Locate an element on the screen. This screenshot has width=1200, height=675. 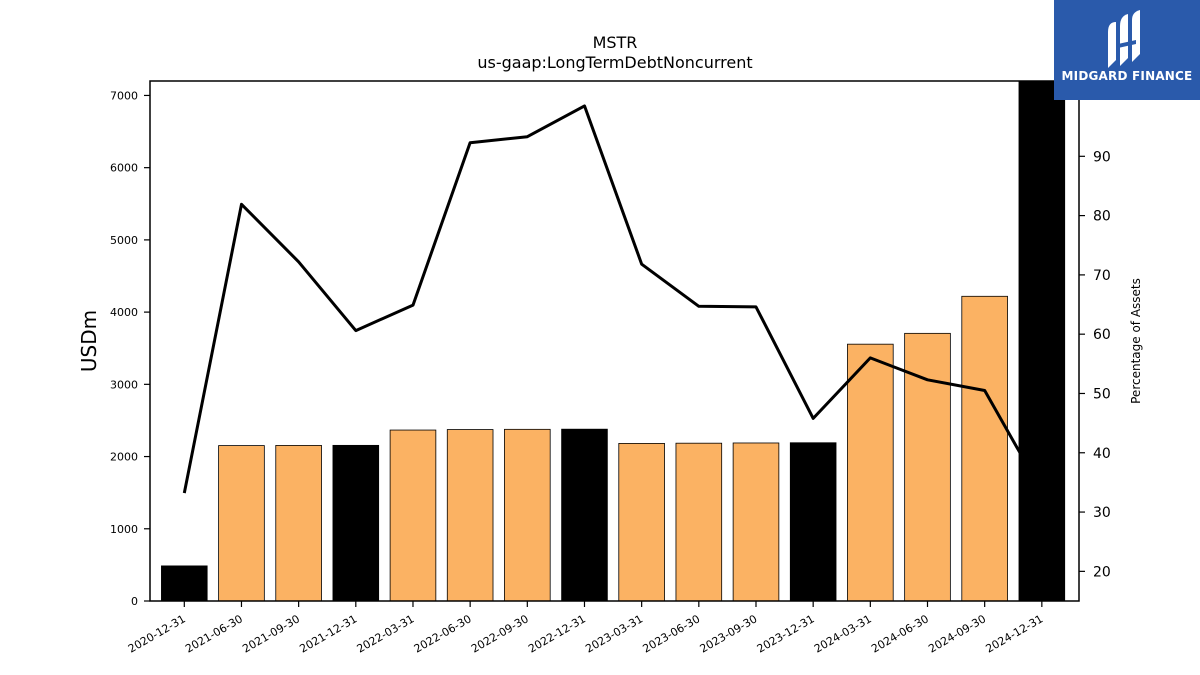
x-tick-label: 2021-06-30 is located at coordinates (214, 633).